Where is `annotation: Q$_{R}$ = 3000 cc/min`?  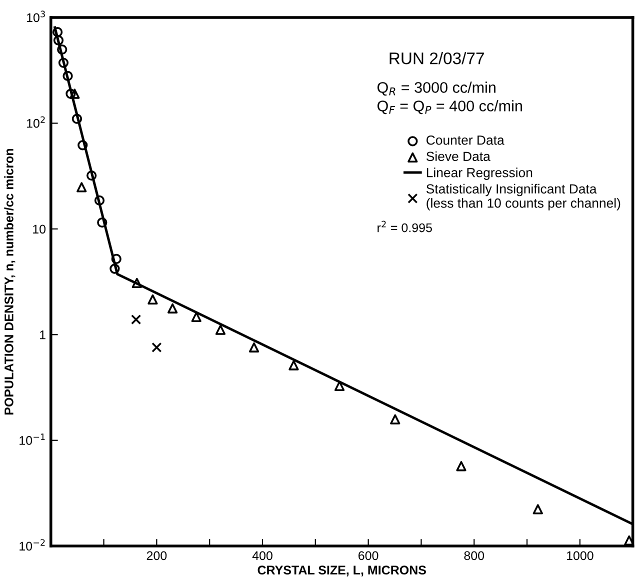
annotation: Q$_{R}$ = 3000 cc/min is located at coordinates (436, 89).